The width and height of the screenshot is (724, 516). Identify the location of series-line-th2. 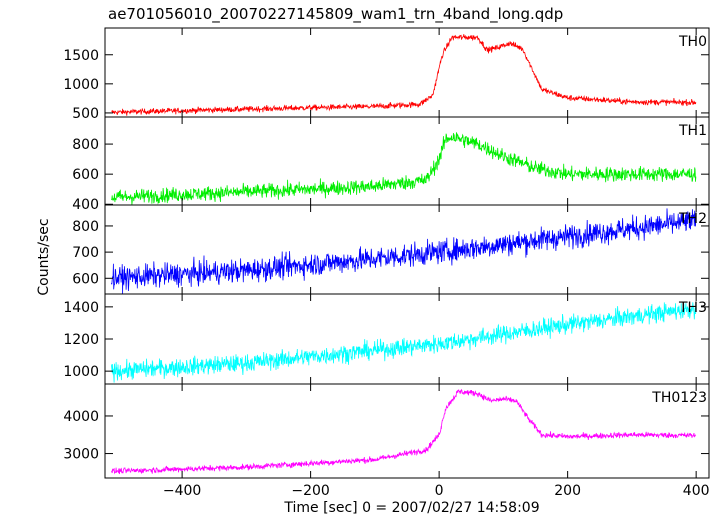
(404, 251).